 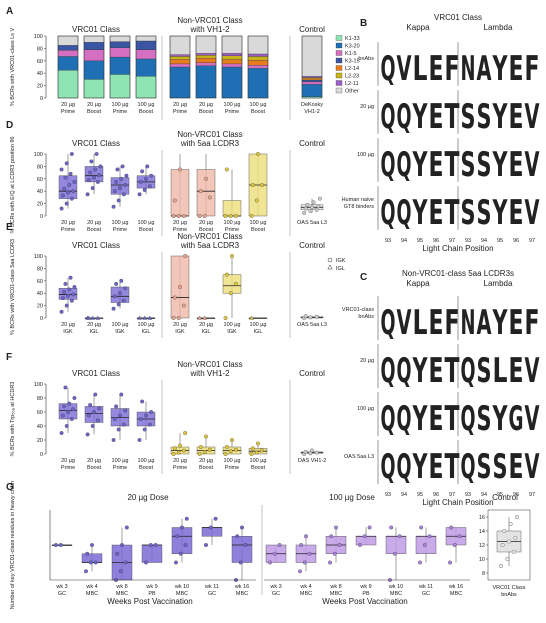 I want to click on logo-letter: V, so click(x=532, y=213).